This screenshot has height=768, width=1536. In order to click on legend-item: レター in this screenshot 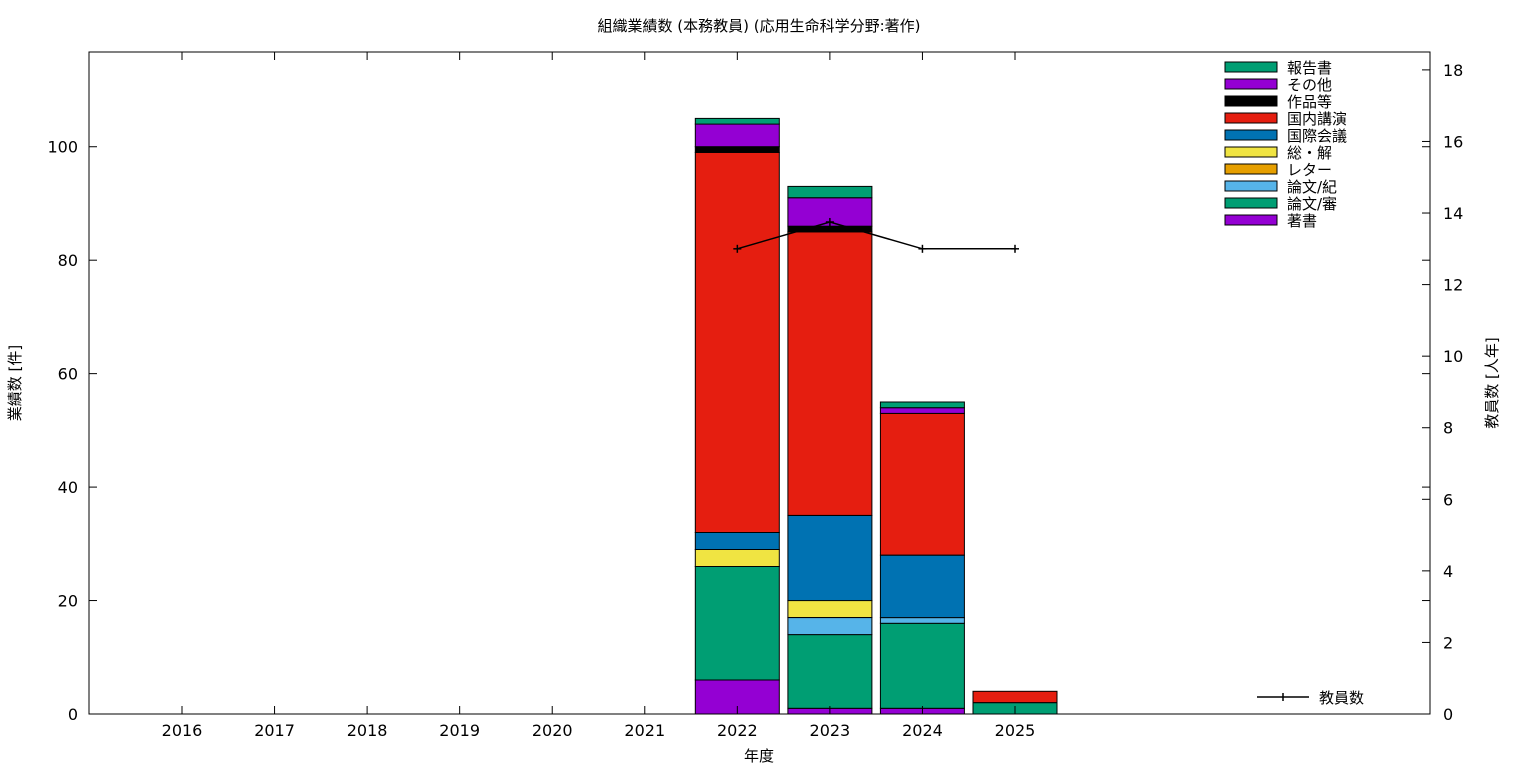, I will do `click(1278, 170)`.